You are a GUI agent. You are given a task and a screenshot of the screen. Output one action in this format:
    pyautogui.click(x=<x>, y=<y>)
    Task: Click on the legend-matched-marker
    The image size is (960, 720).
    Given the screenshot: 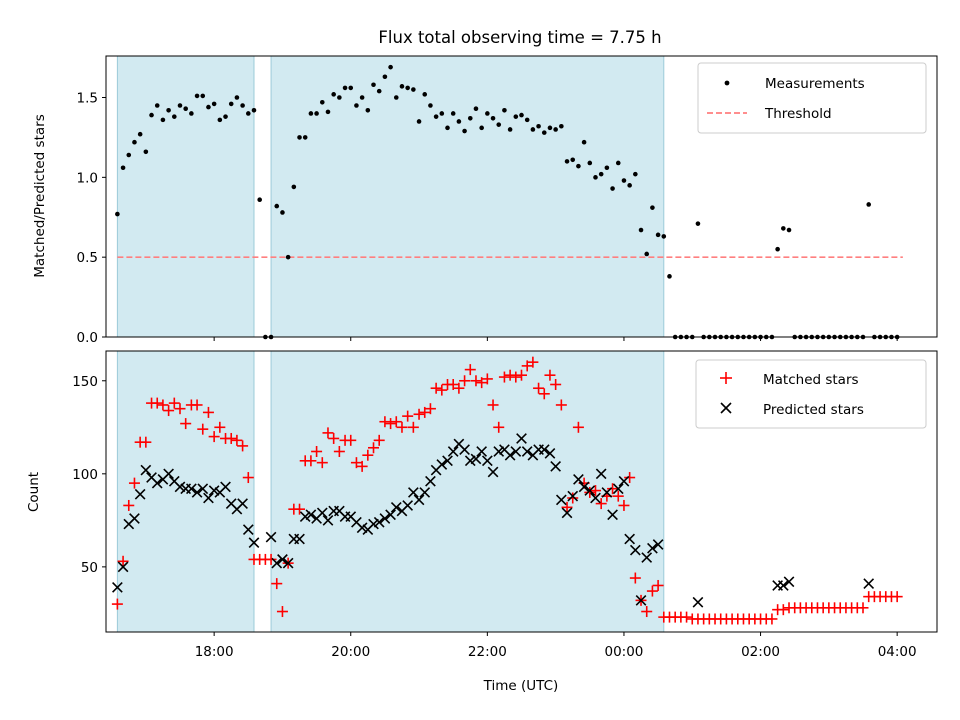 What is the action you would take?
    pyautogui.click(x=726, y=378)
    